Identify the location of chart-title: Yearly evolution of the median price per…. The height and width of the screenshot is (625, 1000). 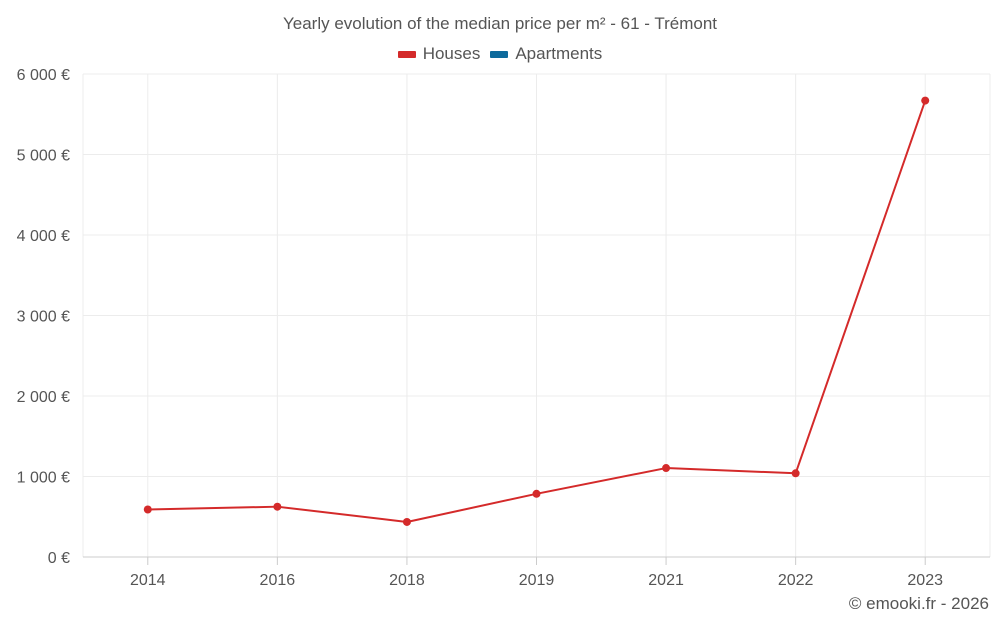
(500, 23).